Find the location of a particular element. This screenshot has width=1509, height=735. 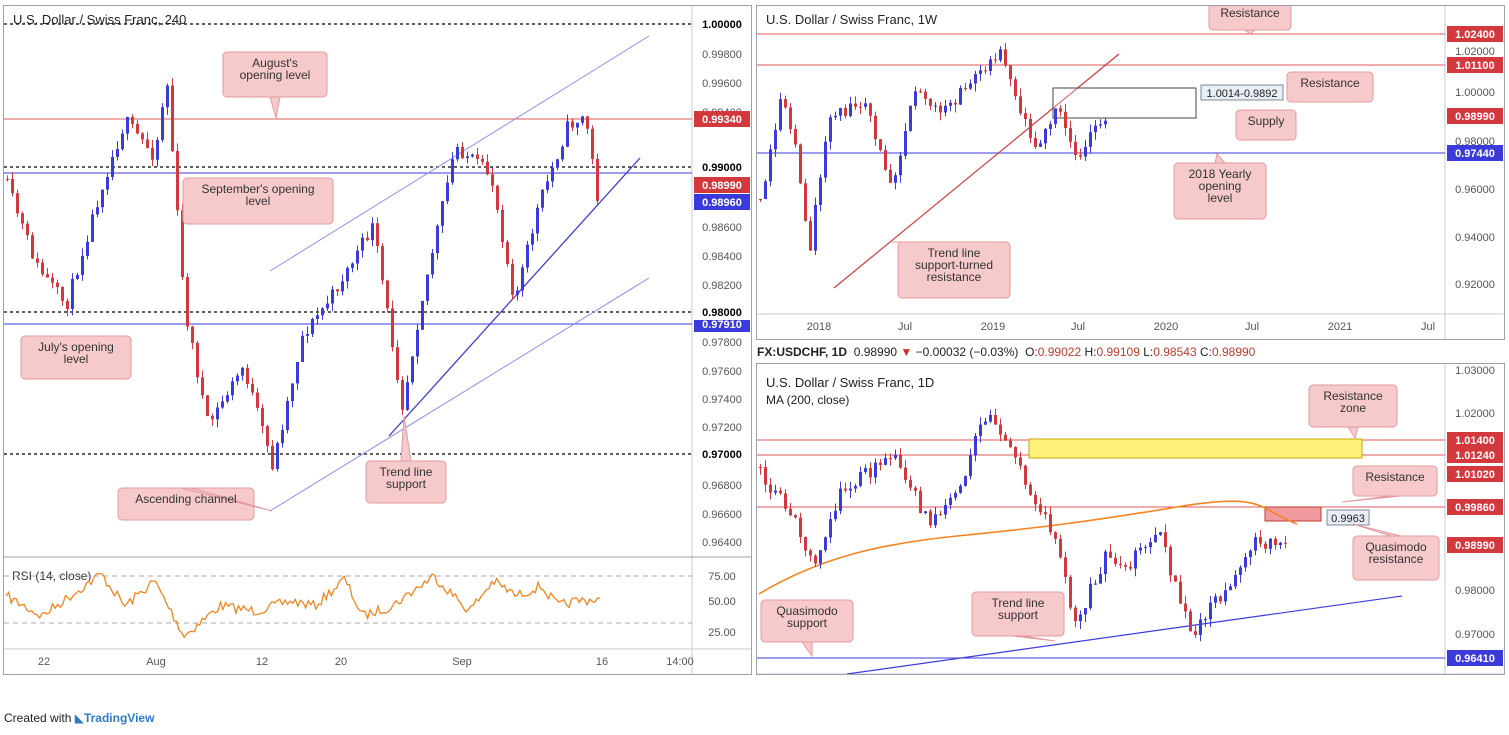

callout-resistance-zone-text-0: Resistance is located at coordinates (1353, 396).